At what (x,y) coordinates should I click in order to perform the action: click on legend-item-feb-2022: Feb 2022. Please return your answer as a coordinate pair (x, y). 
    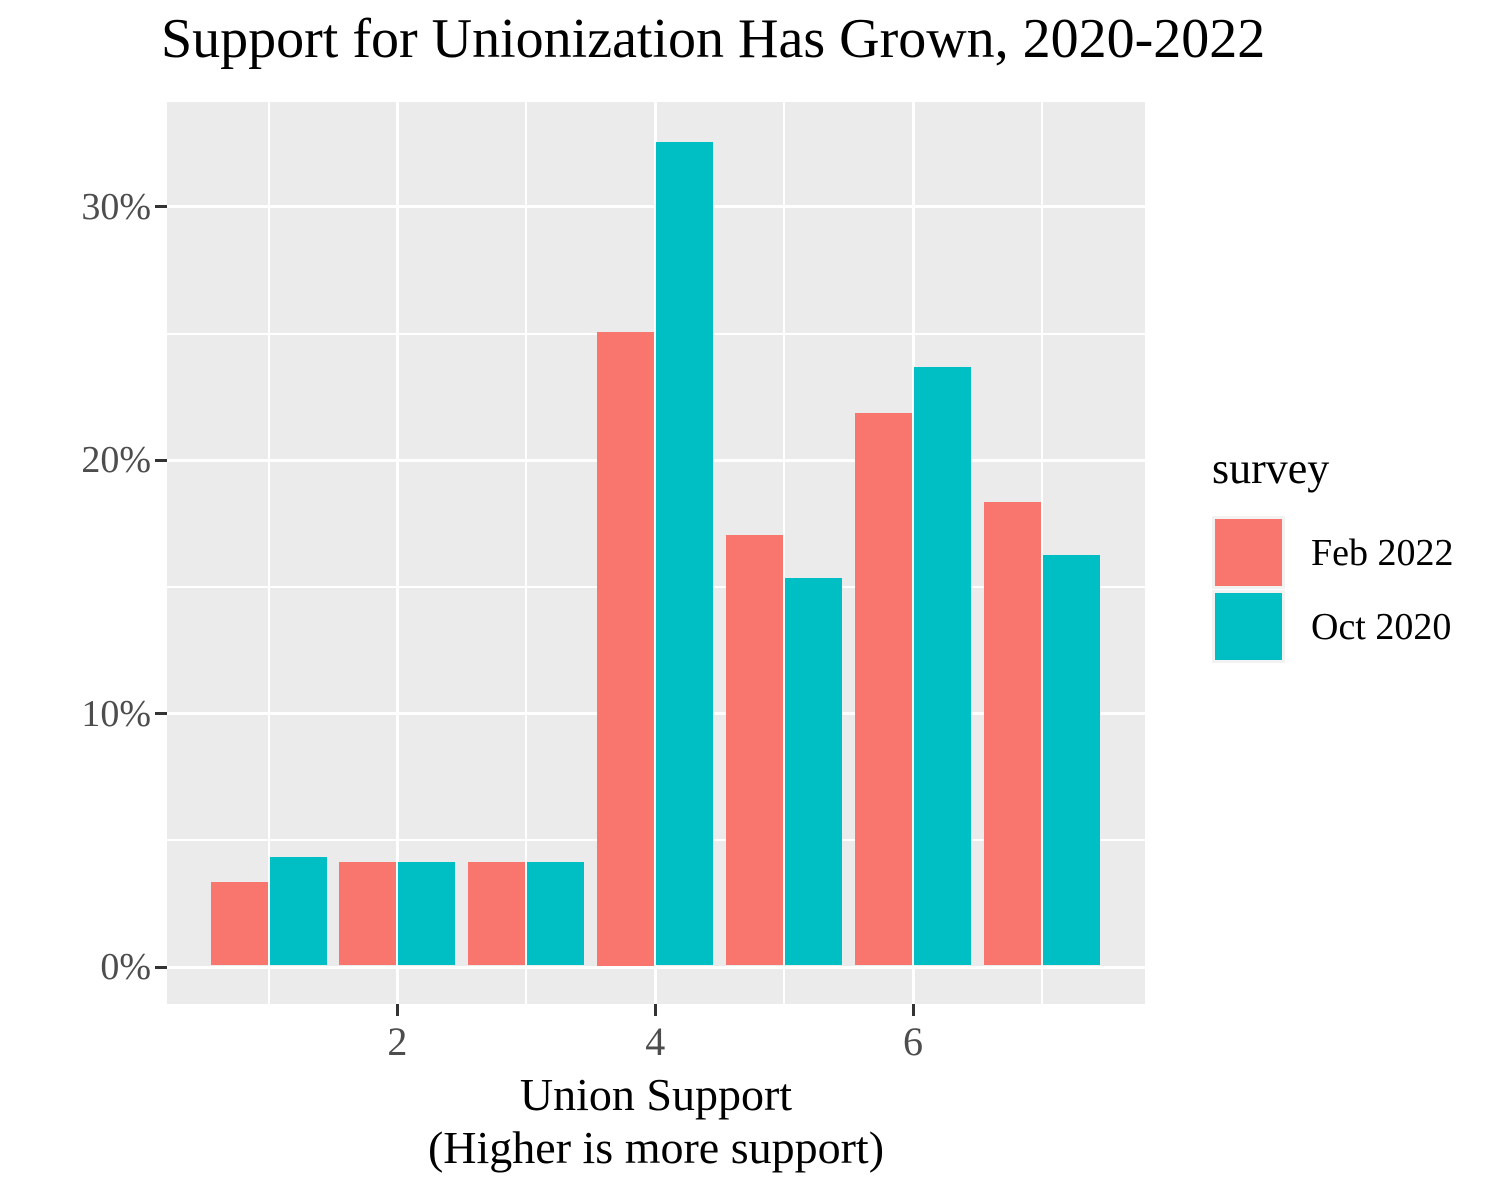
    Looking at the image, I should click on (1333, 552).